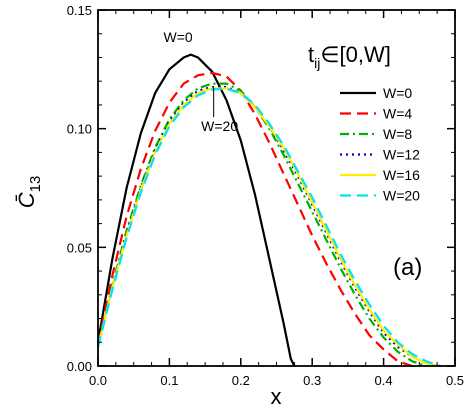  What do you see at coordinates (219, 126) in the screenshot?
I see `annotation-w20: W=20` at bounding box center [219, 126].